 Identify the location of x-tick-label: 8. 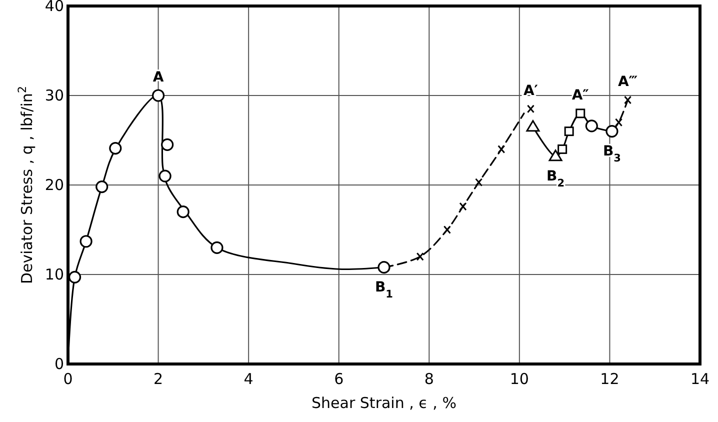
(429, 379).